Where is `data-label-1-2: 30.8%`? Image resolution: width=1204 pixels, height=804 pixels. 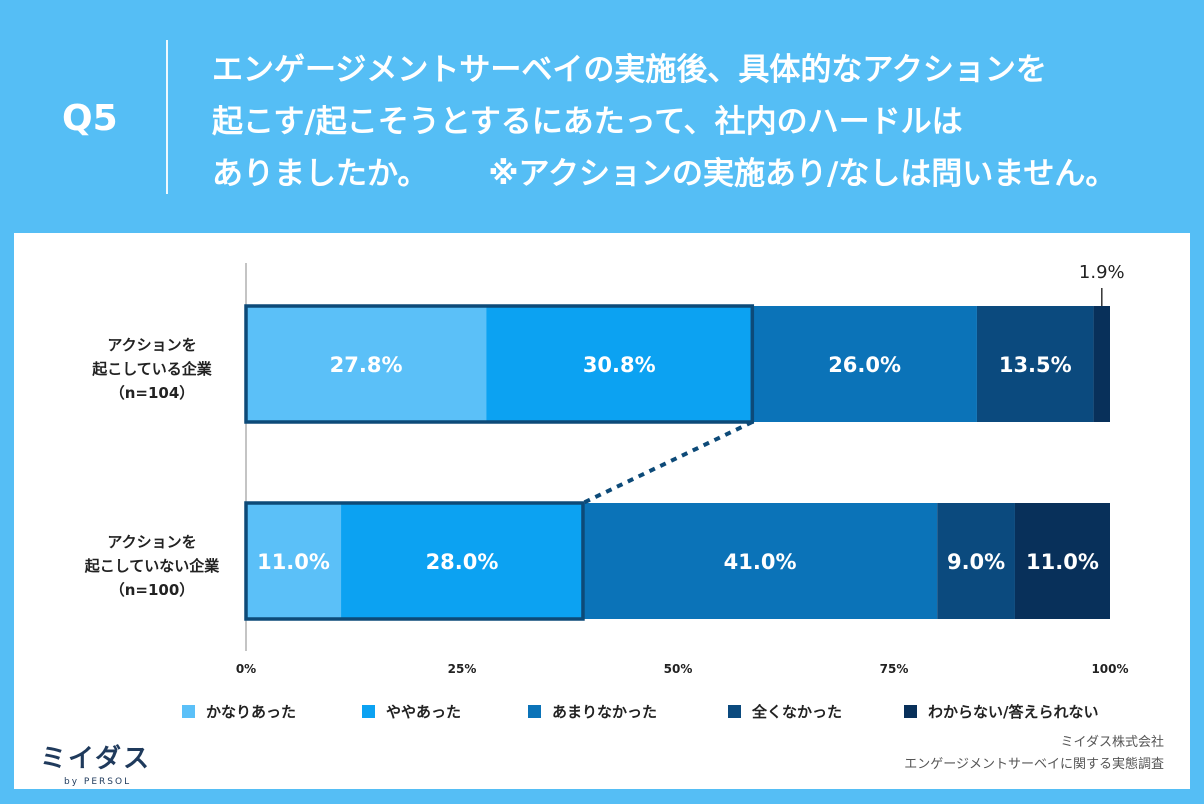
data-label-1-2: 30.8% is located at coordinates (619, 365).